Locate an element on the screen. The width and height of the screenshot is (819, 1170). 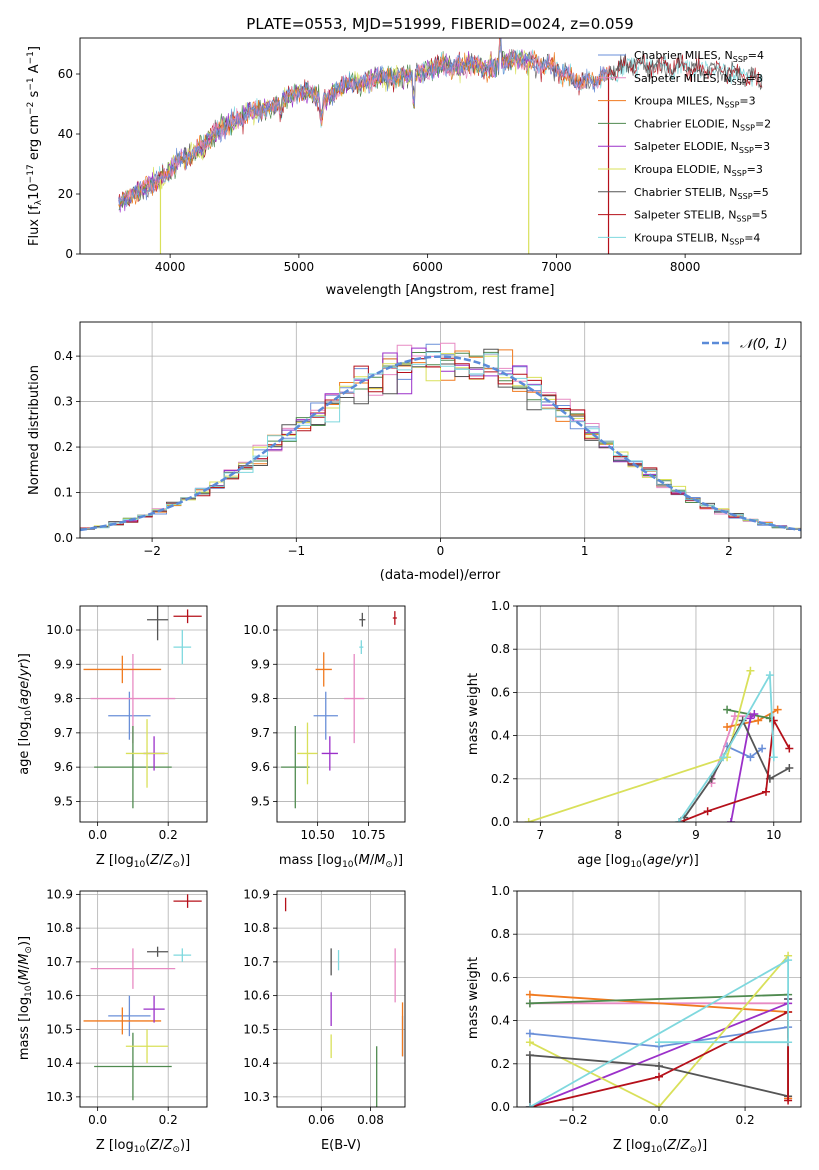
x-tick-label: 0.06 is located at coordinates (321, 1120).